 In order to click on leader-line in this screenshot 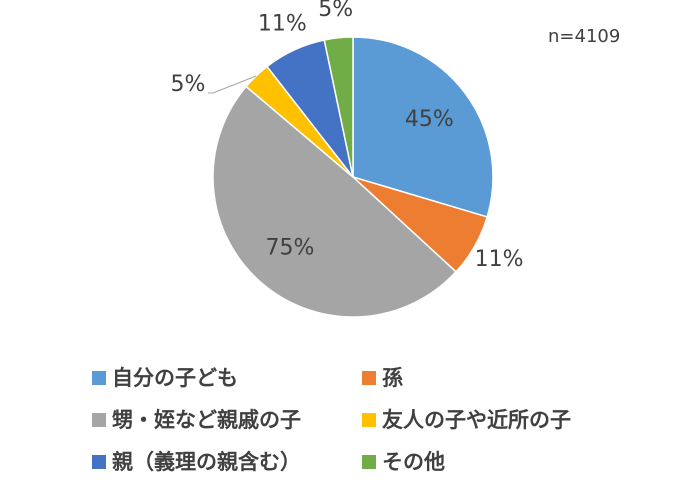, I will do `click(232, 84)`.